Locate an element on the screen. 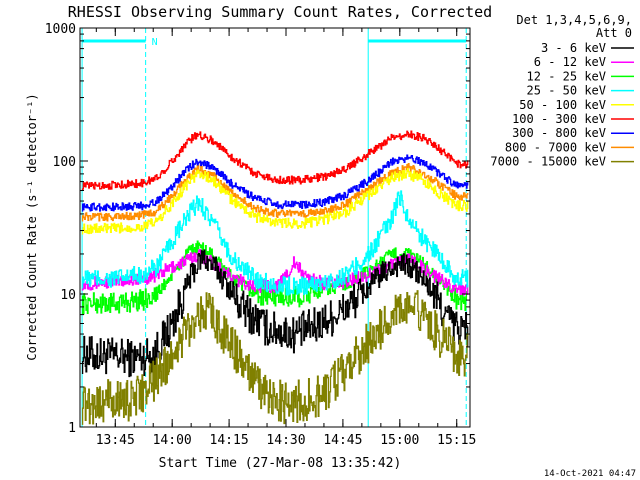  legend-label: 300 - 800 keV is located at coordinates (559, 133).